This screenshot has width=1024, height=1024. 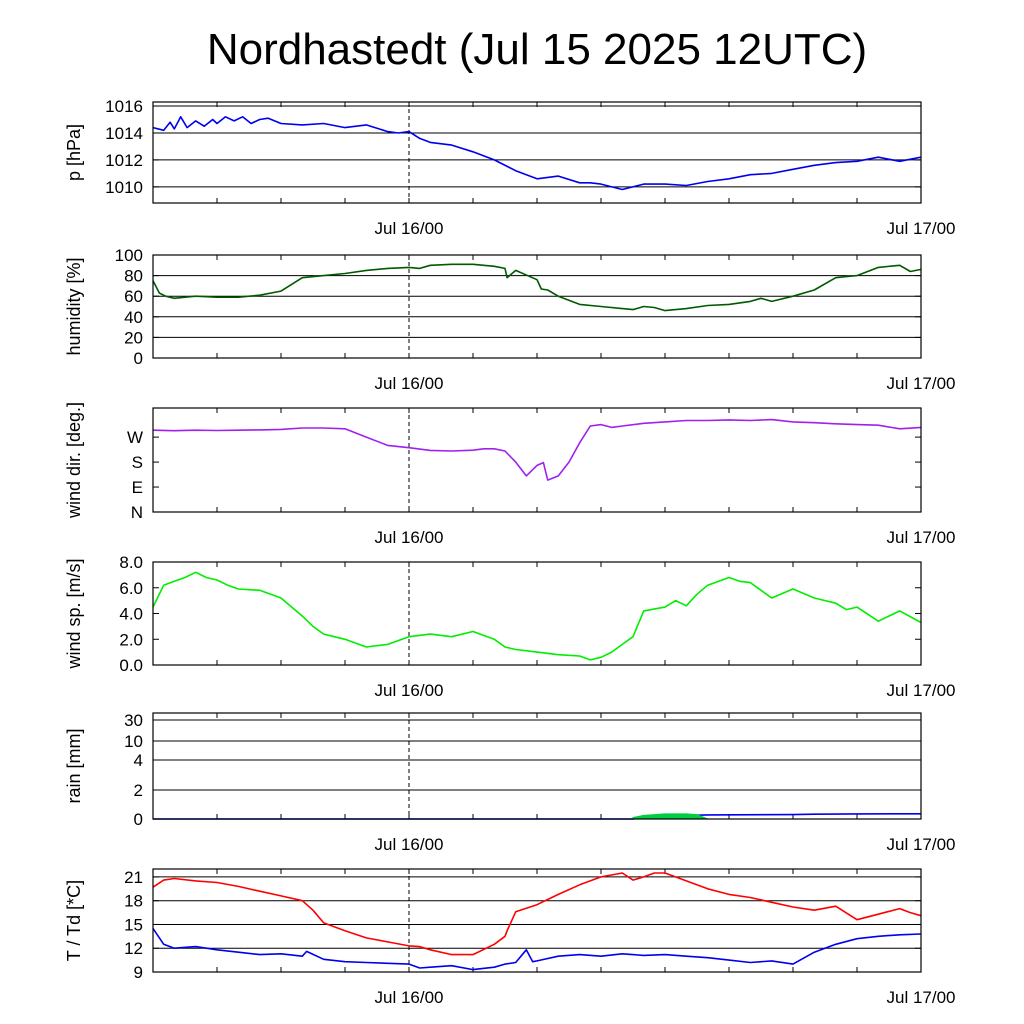 I want to click on y-tick-label: 30, so click(x=133, y=720).